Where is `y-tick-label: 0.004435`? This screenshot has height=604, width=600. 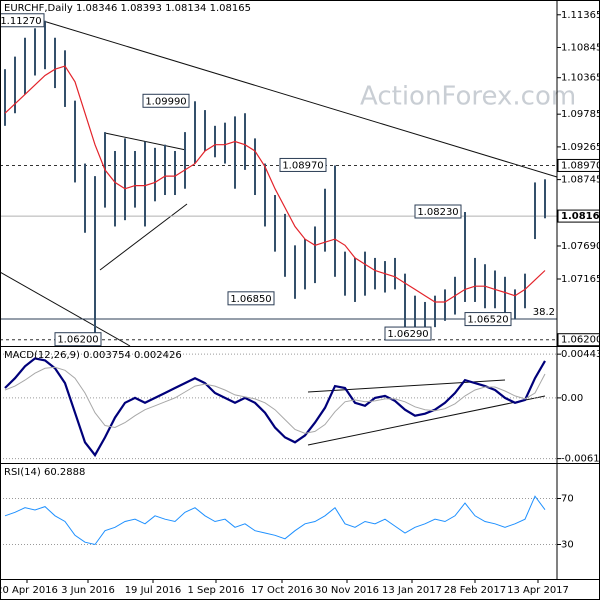 y-tick-label: 0.004435 is located at coordinates (580, 354).